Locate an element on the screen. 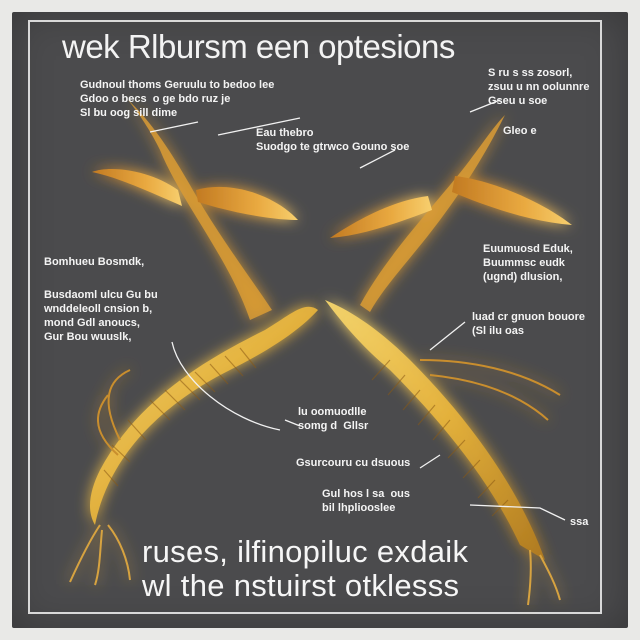 This screenshot has height=640, width=640. annotation-center-1: lu oomuodlle somg d Gllsr is located at coordinates (333, 419).